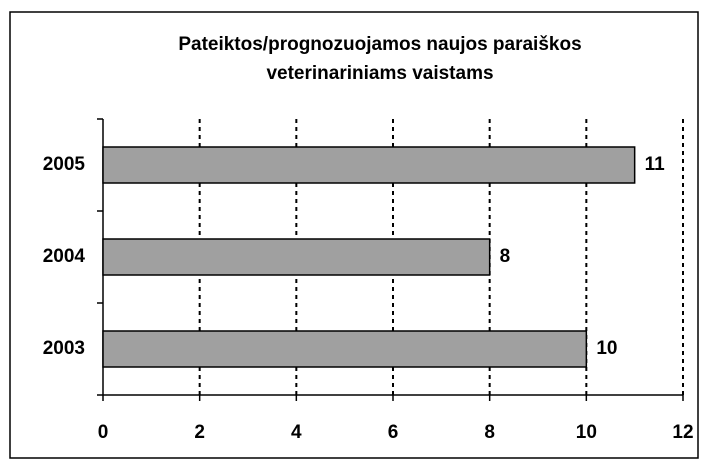 This screenshot has height=467, width=706. Describe the element at coordinates (586, 432) in the screenshot. I see `x-tick-label: 10` at that location.